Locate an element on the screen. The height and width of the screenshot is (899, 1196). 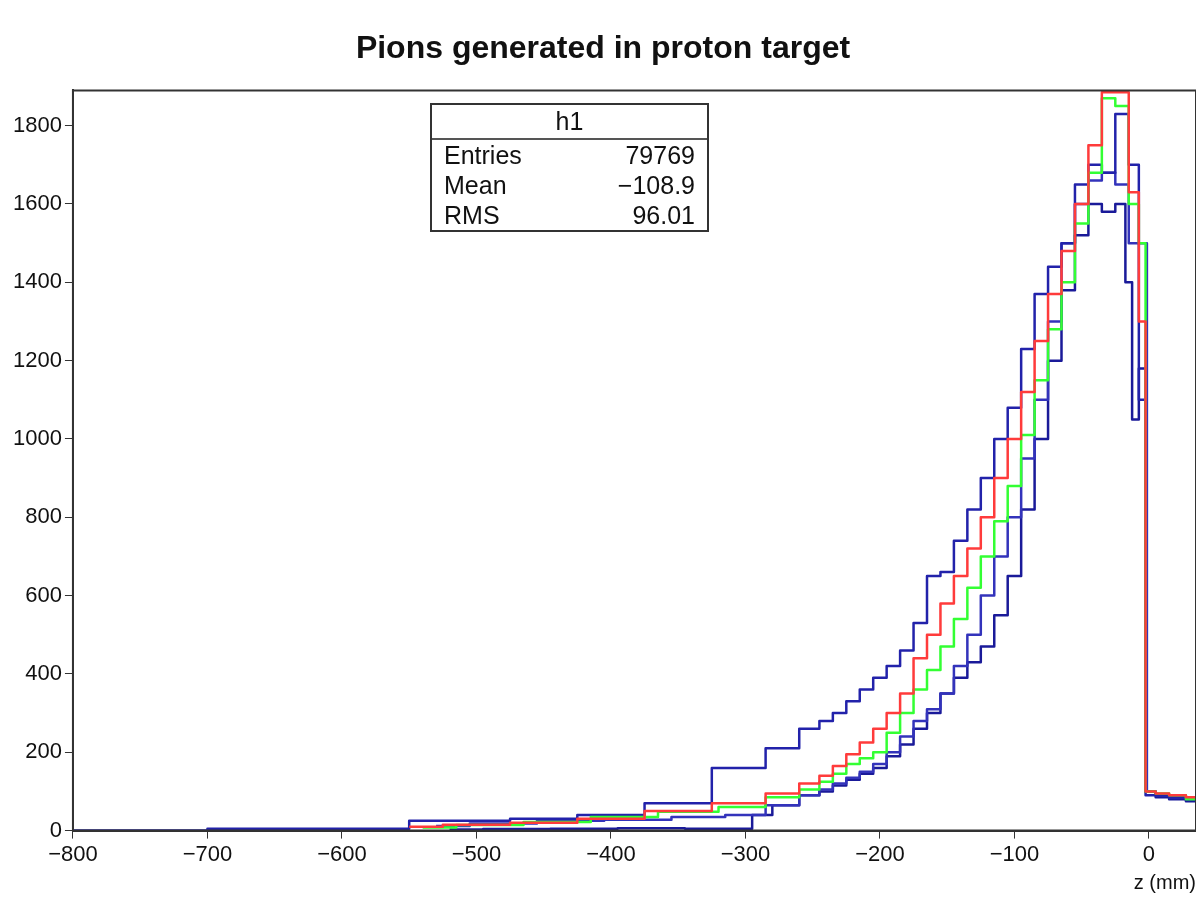
y-tick-label: 1800 is located at coordinates (37, 124).